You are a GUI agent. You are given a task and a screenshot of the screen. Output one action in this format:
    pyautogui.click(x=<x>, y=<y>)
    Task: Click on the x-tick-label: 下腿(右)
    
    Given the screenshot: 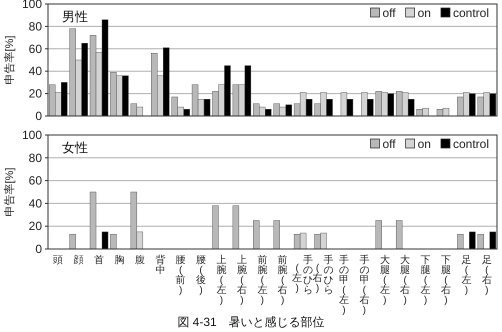 What is the action you would take?
    pyautogui.click(x=445, y=280)
    